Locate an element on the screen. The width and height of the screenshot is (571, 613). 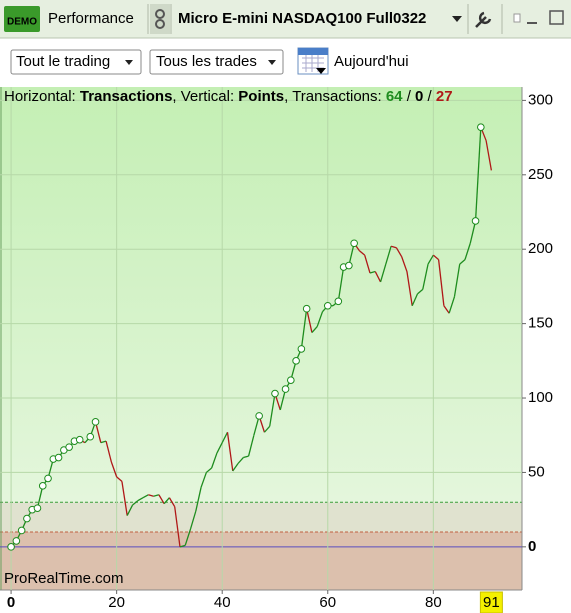
current-x-box is located at coordinates (491, 602).